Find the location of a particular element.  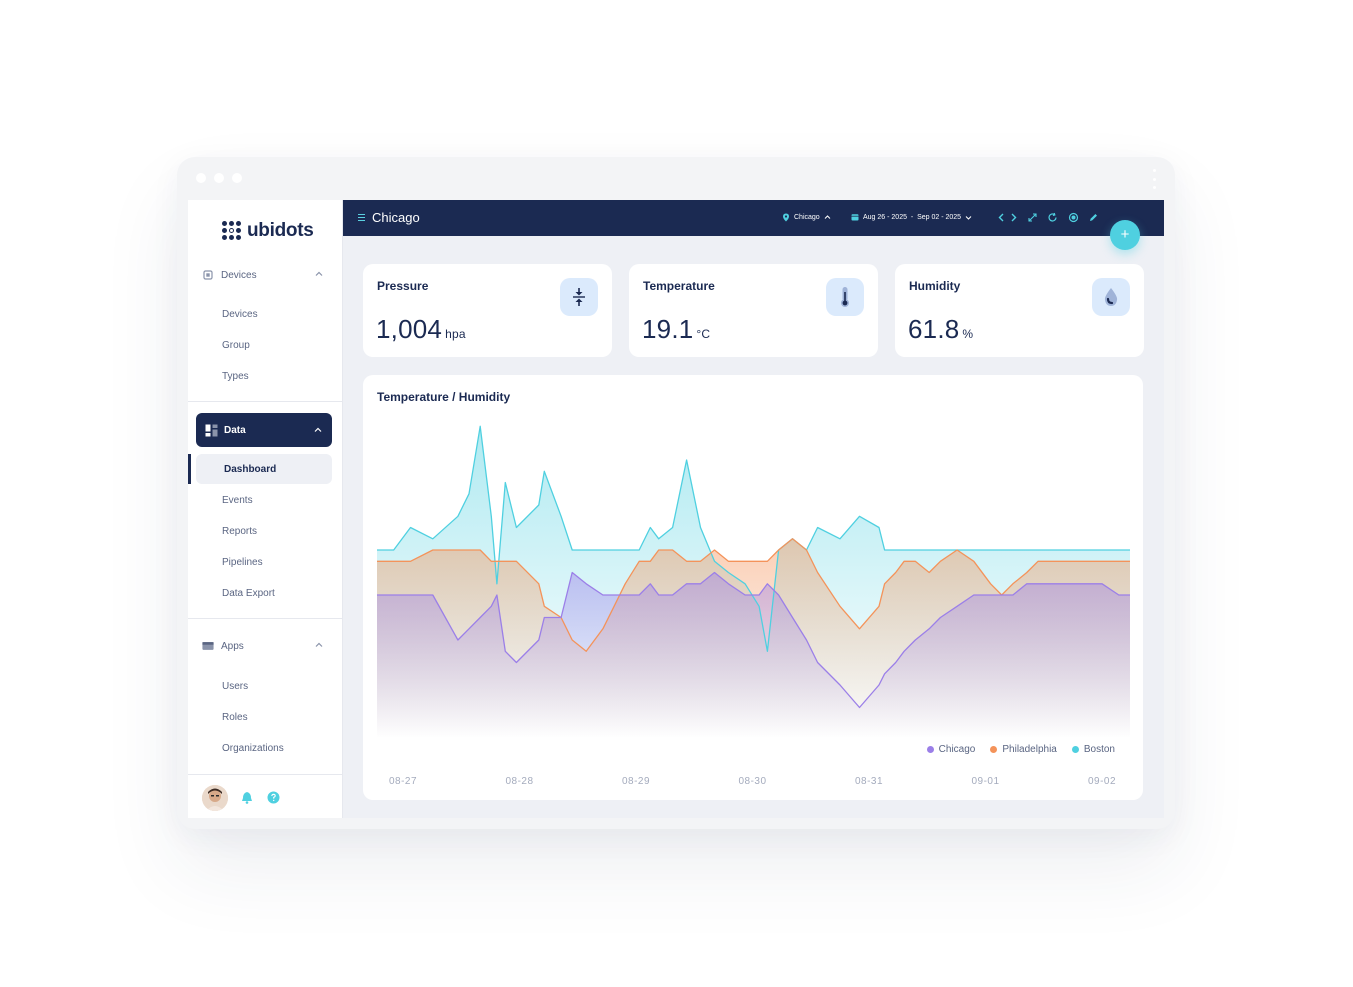

help-icon is located at coordinates (273, 797).